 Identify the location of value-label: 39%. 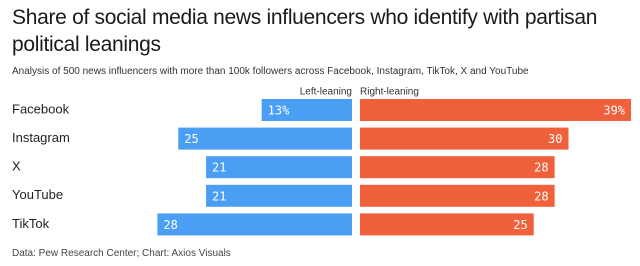
(614, 111).